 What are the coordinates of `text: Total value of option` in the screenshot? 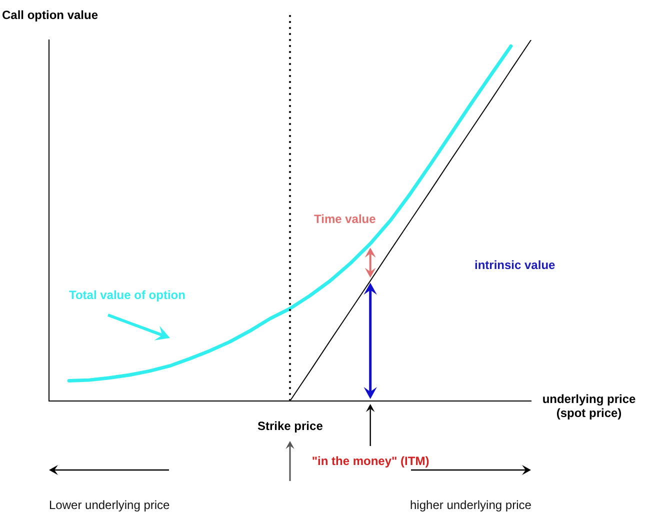 It's located at (127, 295).